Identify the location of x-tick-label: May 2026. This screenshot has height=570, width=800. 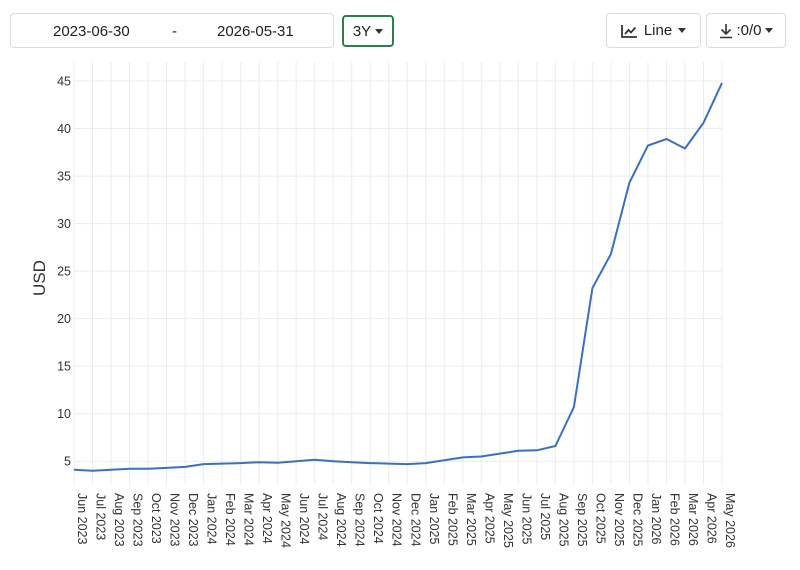
(730, 520).